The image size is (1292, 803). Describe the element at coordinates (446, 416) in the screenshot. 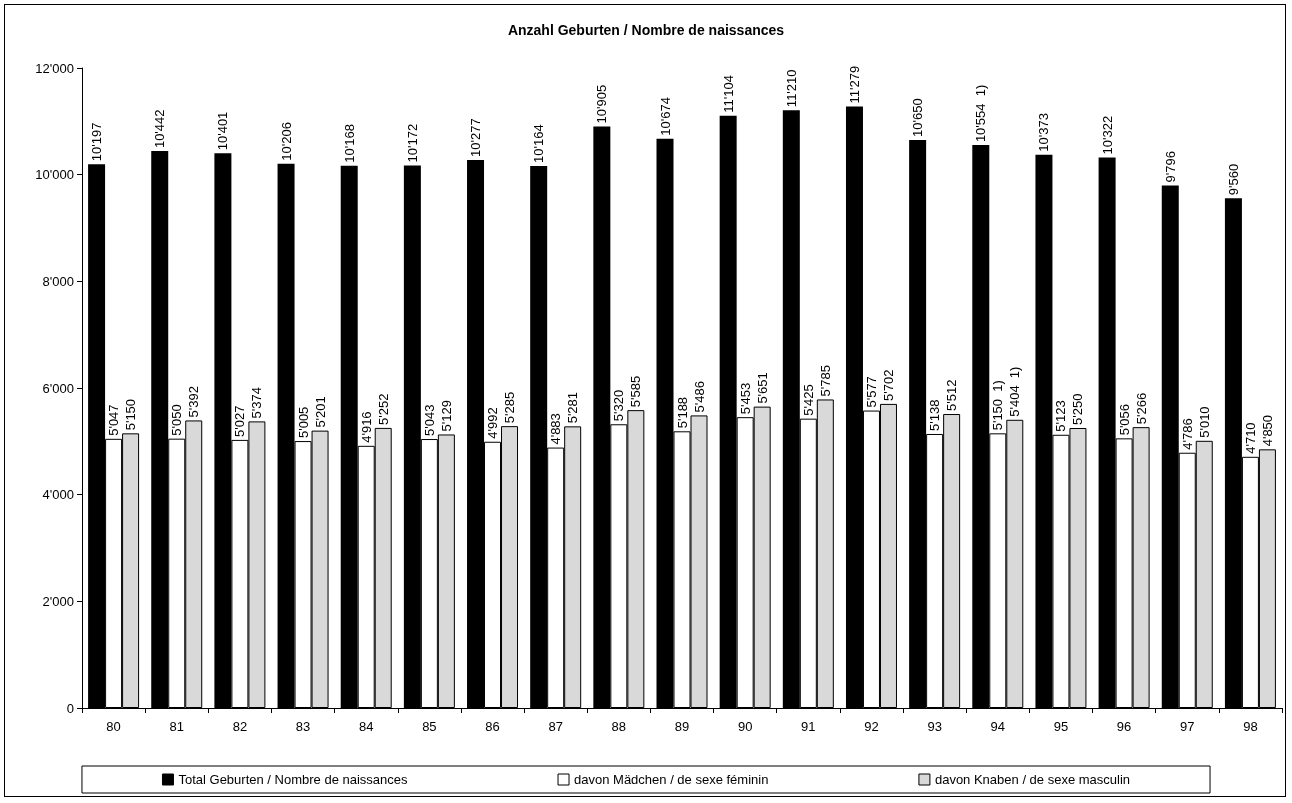

I see `data-label: 5'129` at that location.